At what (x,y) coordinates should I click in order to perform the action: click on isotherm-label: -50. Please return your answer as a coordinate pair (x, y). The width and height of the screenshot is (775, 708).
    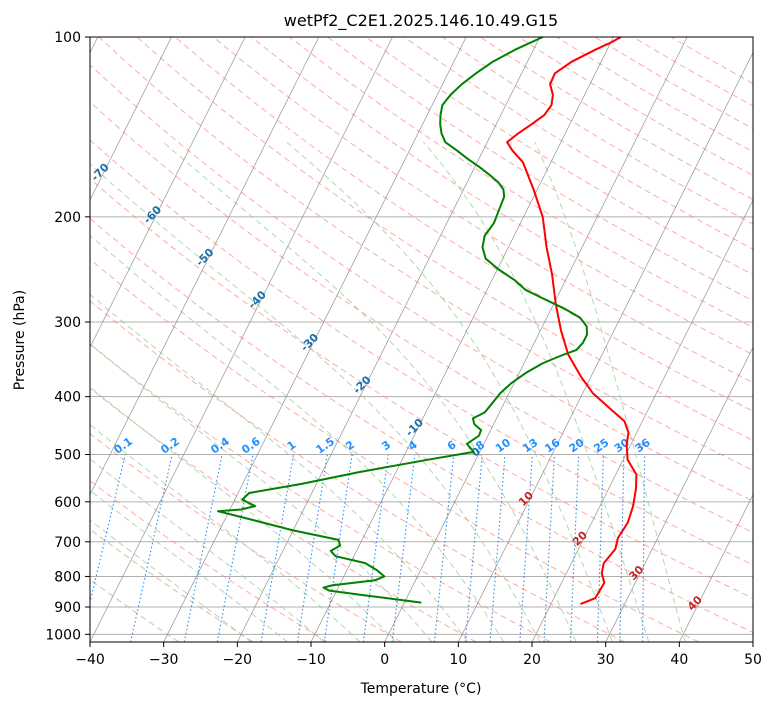
    Looking at the image, I should click on (204, 257).